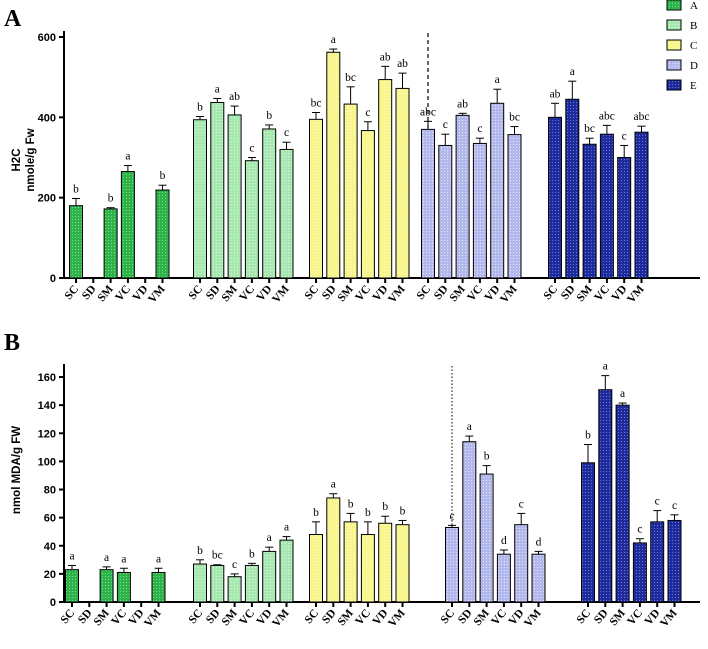  Describe the element at coordinates (47, 378) in the screenshot. I see `y-tick-label: 160` at that location.